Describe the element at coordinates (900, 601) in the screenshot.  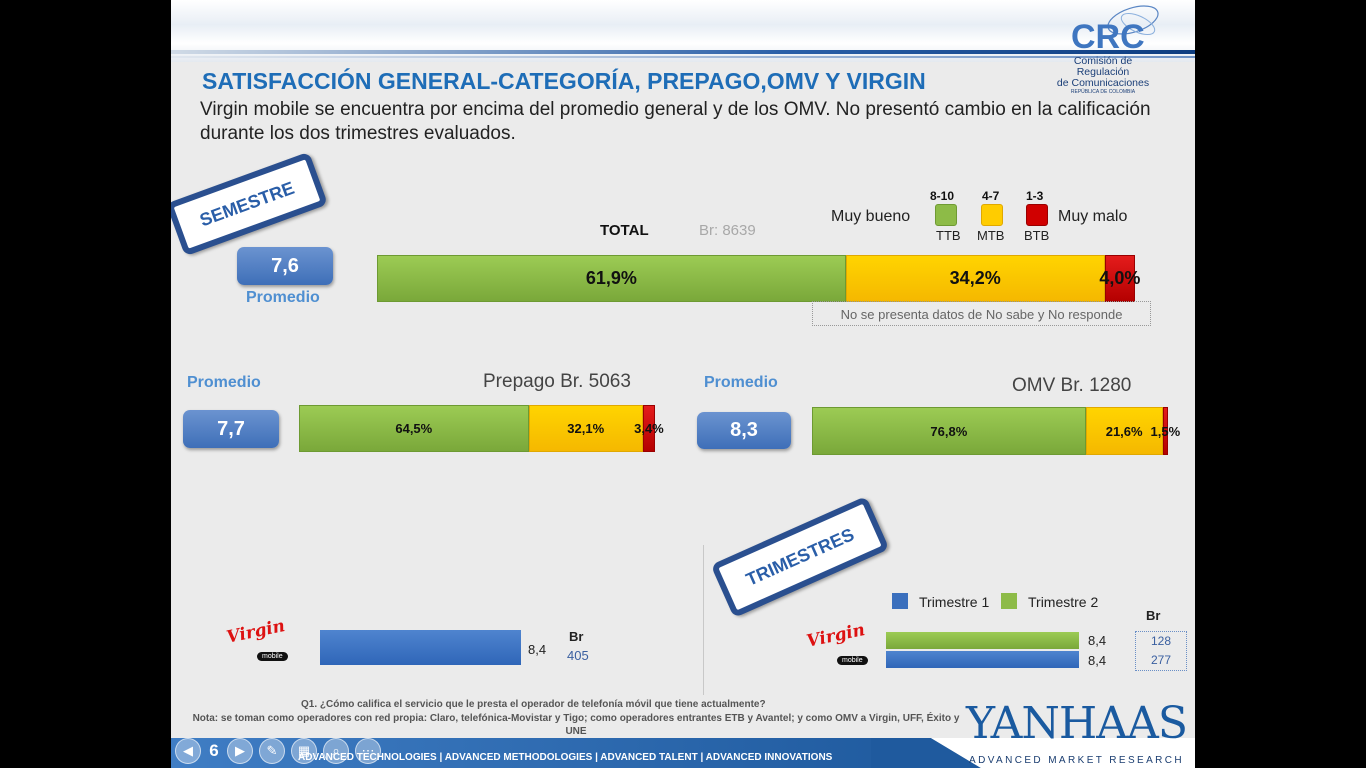
I see `trimestre1-swatch` at that location.